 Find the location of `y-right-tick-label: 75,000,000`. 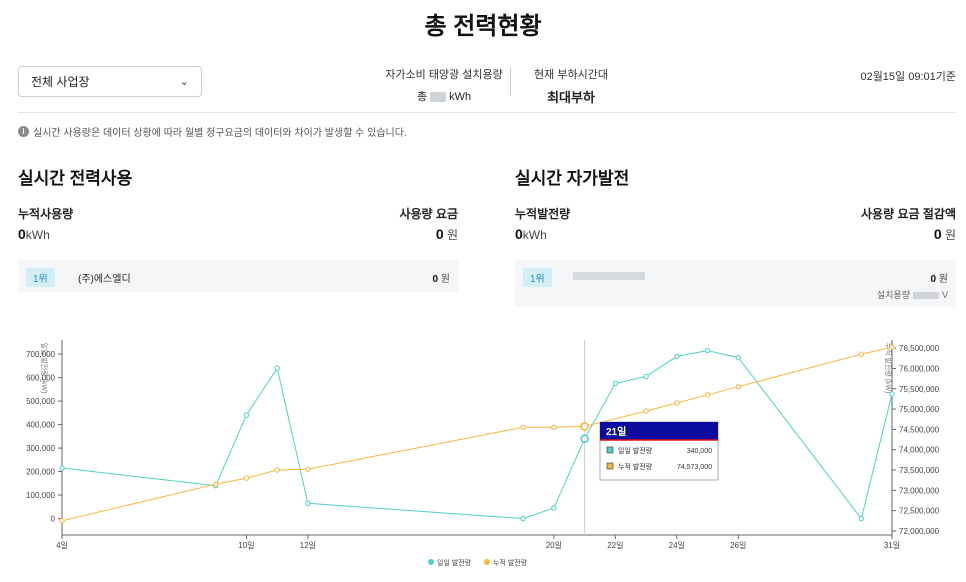

y-right-tick-label: 75,000,000 is located at coordinates (919, 409).